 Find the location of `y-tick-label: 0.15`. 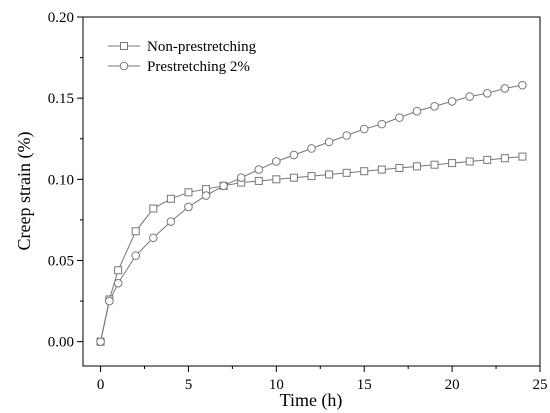

y-tick-label: 0.15 is located at coordinates (61, 99).